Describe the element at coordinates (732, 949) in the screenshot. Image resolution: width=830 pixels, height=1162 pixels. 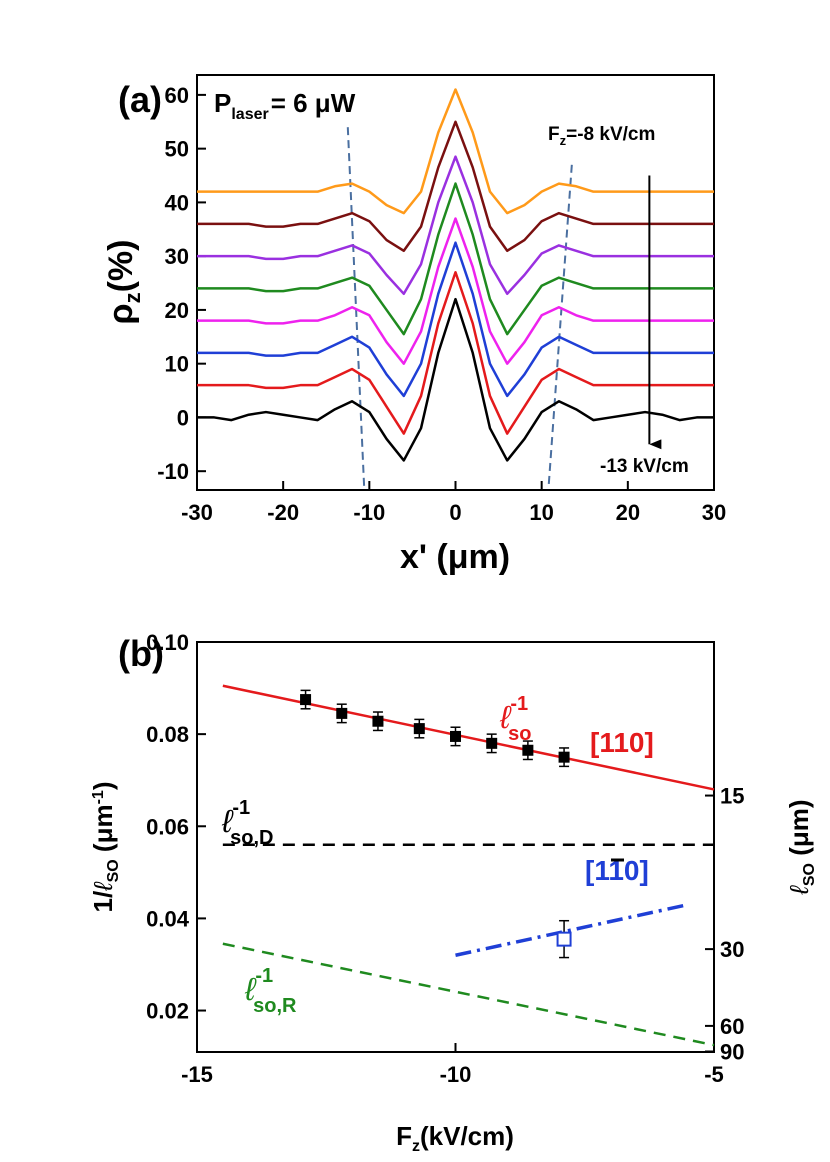
I see `y2-tick-label: 30` at that location.